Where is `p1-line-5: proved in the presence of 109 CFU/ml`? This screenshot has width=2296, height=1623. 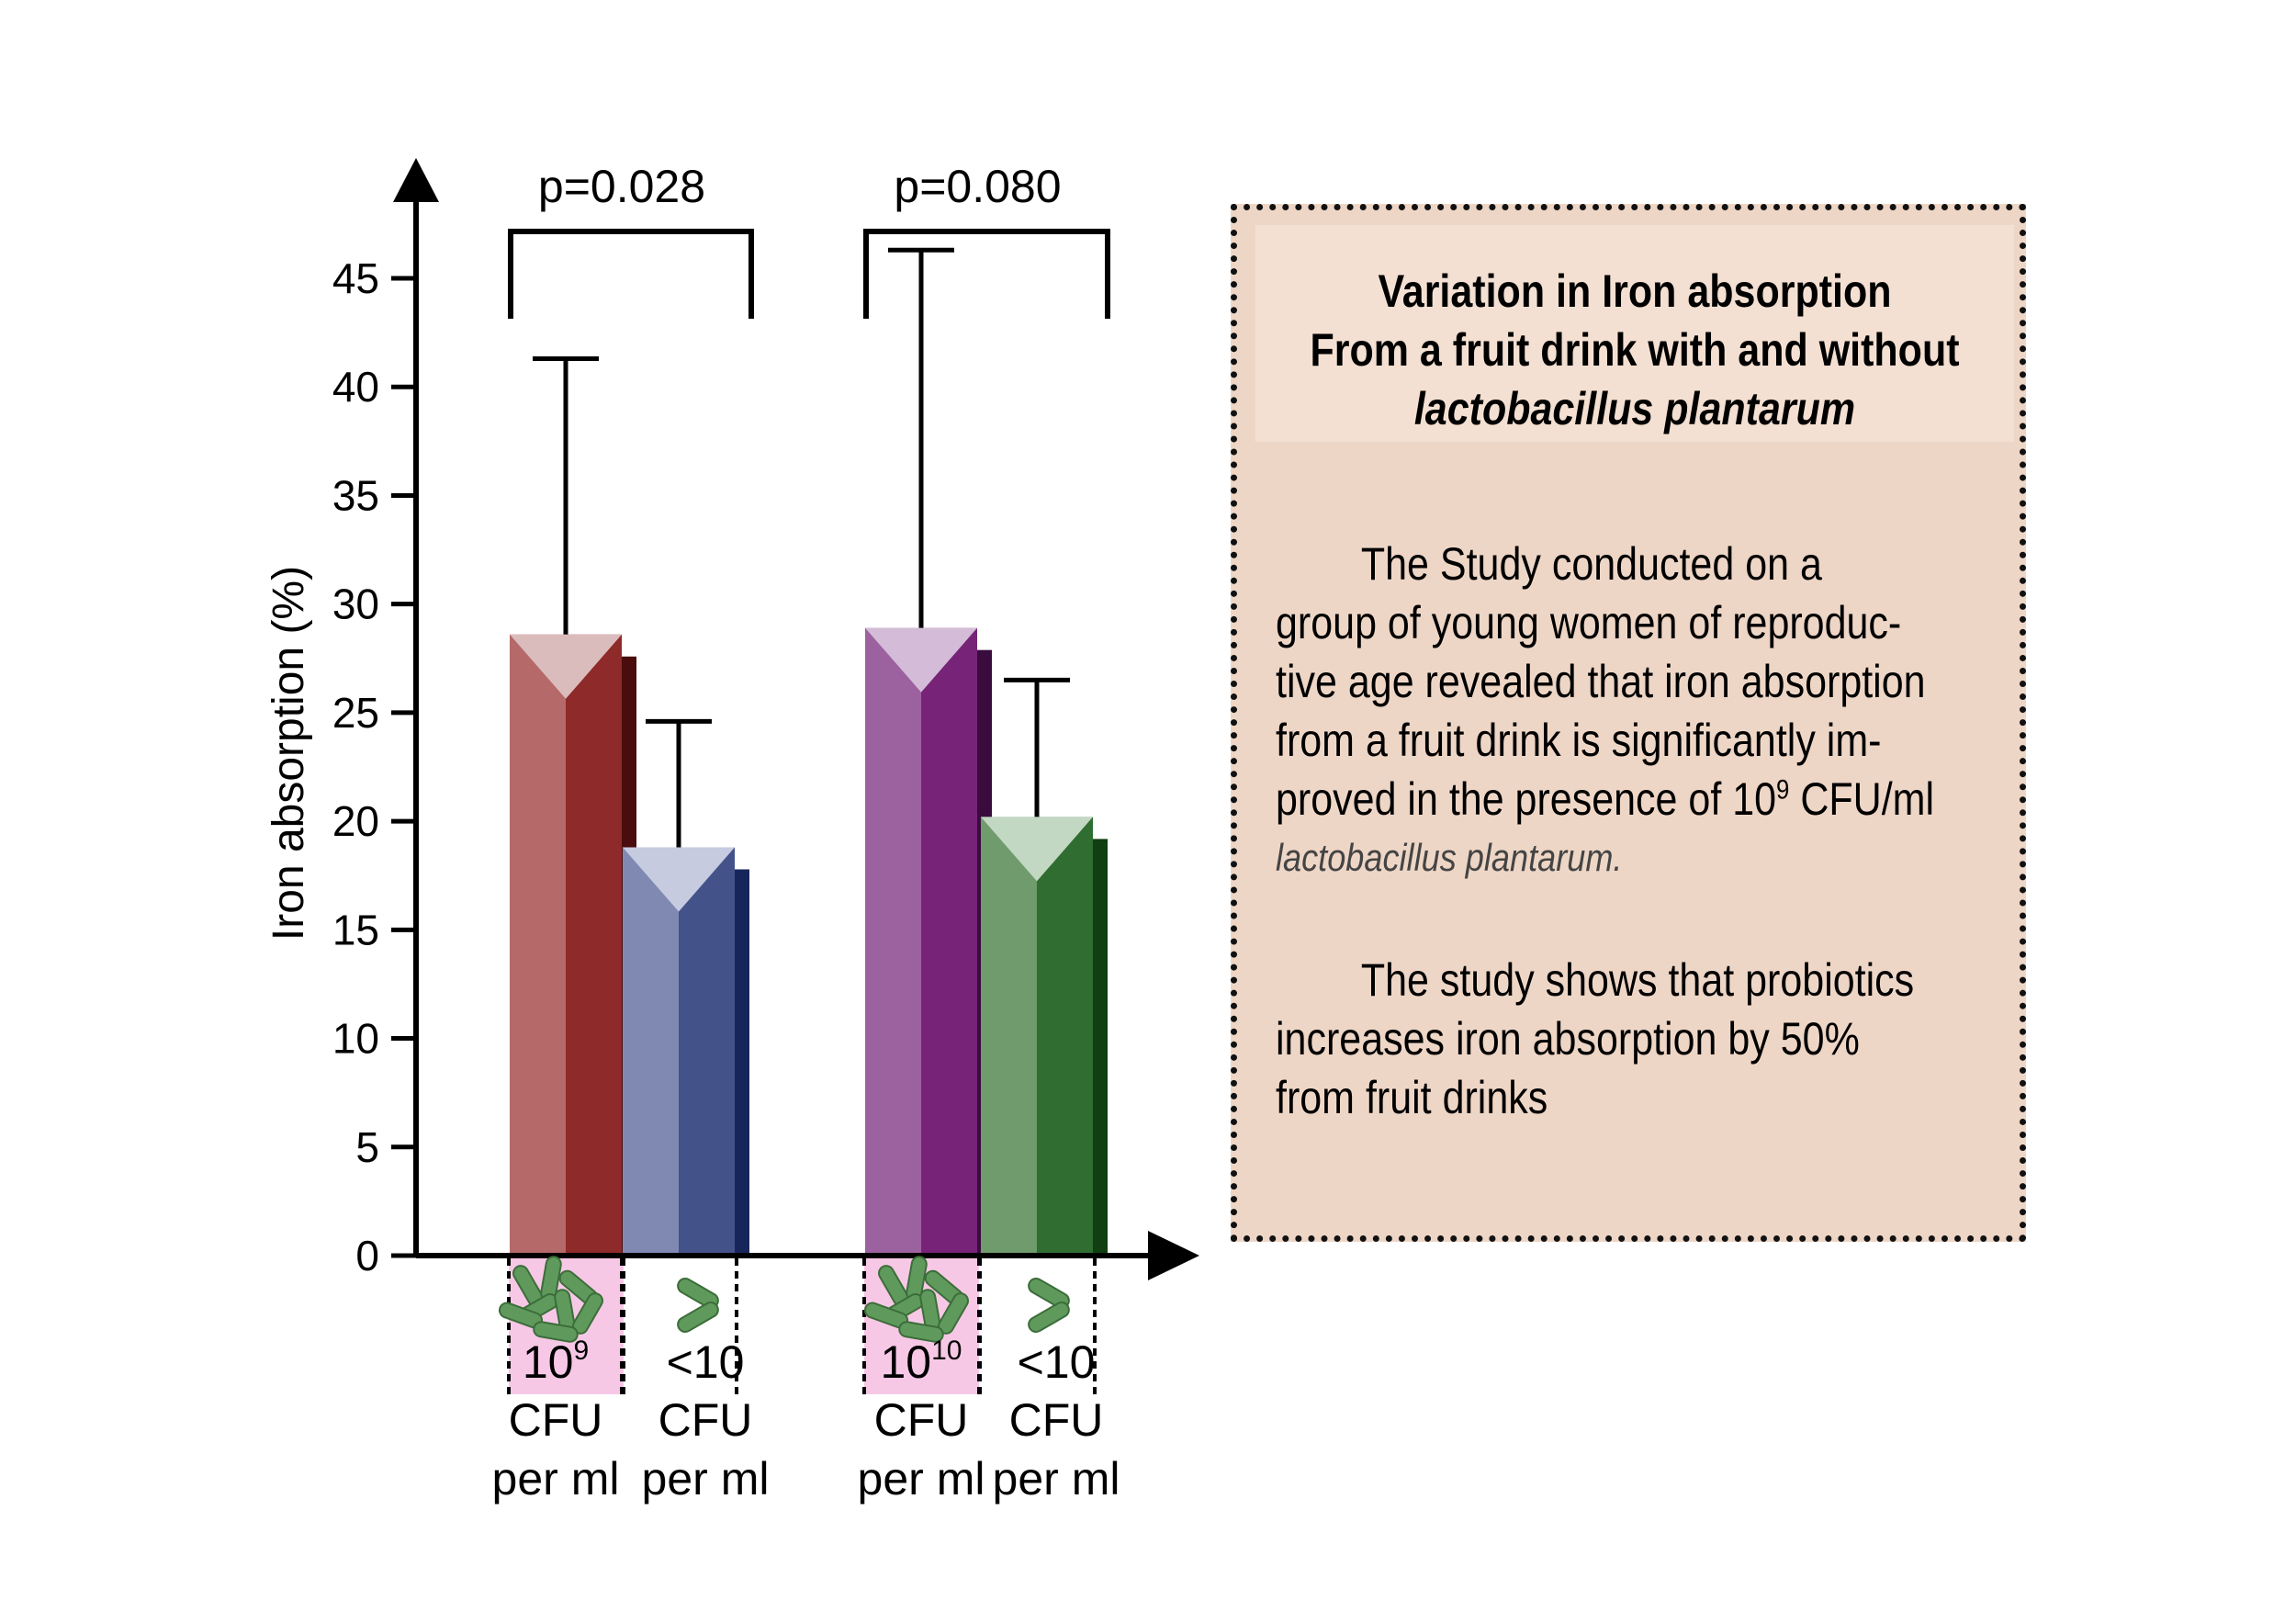 p1-line-5: proved in the presence of 109 CFU/ml is located at coordinates (1605, 799).